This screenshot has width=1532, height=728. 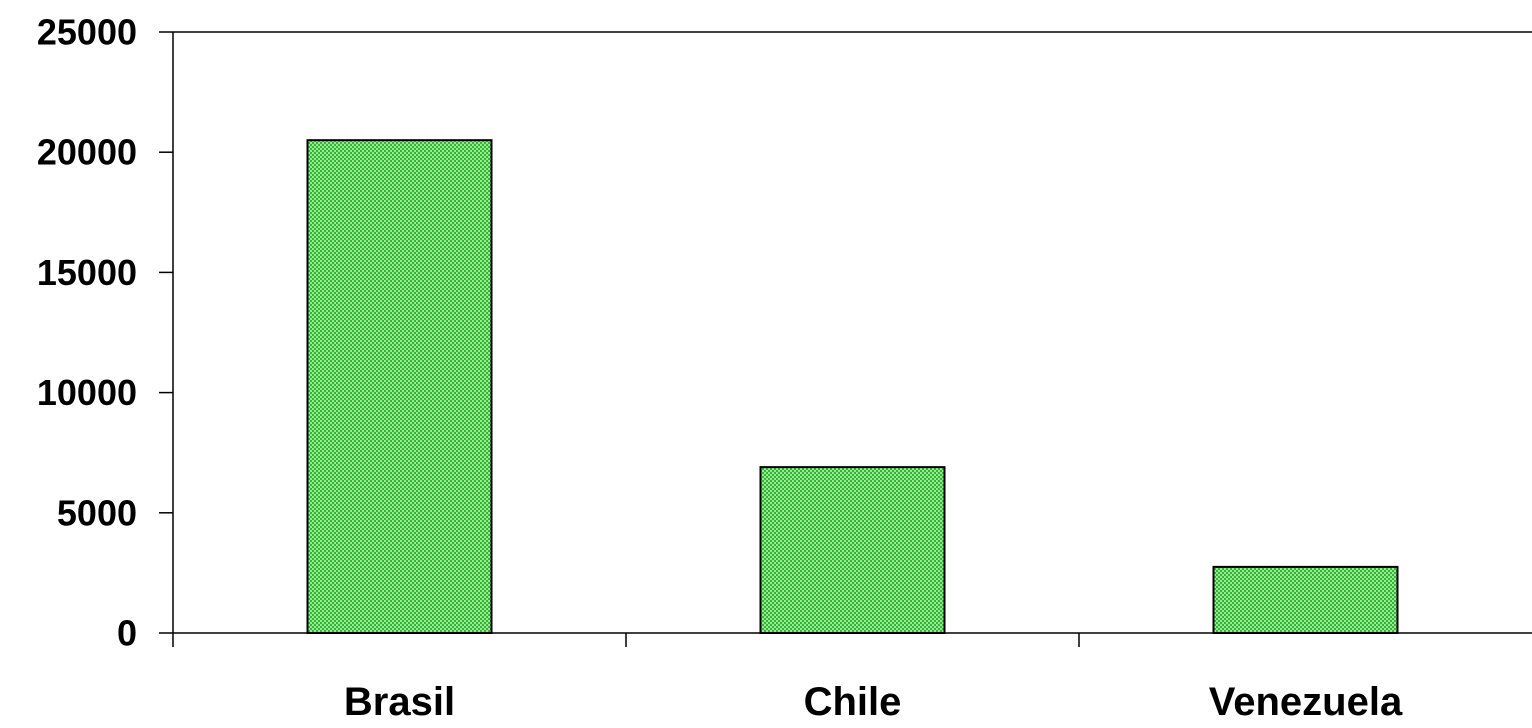 I want to click on y-tick-label: 25000, so click(x=87, y=32).